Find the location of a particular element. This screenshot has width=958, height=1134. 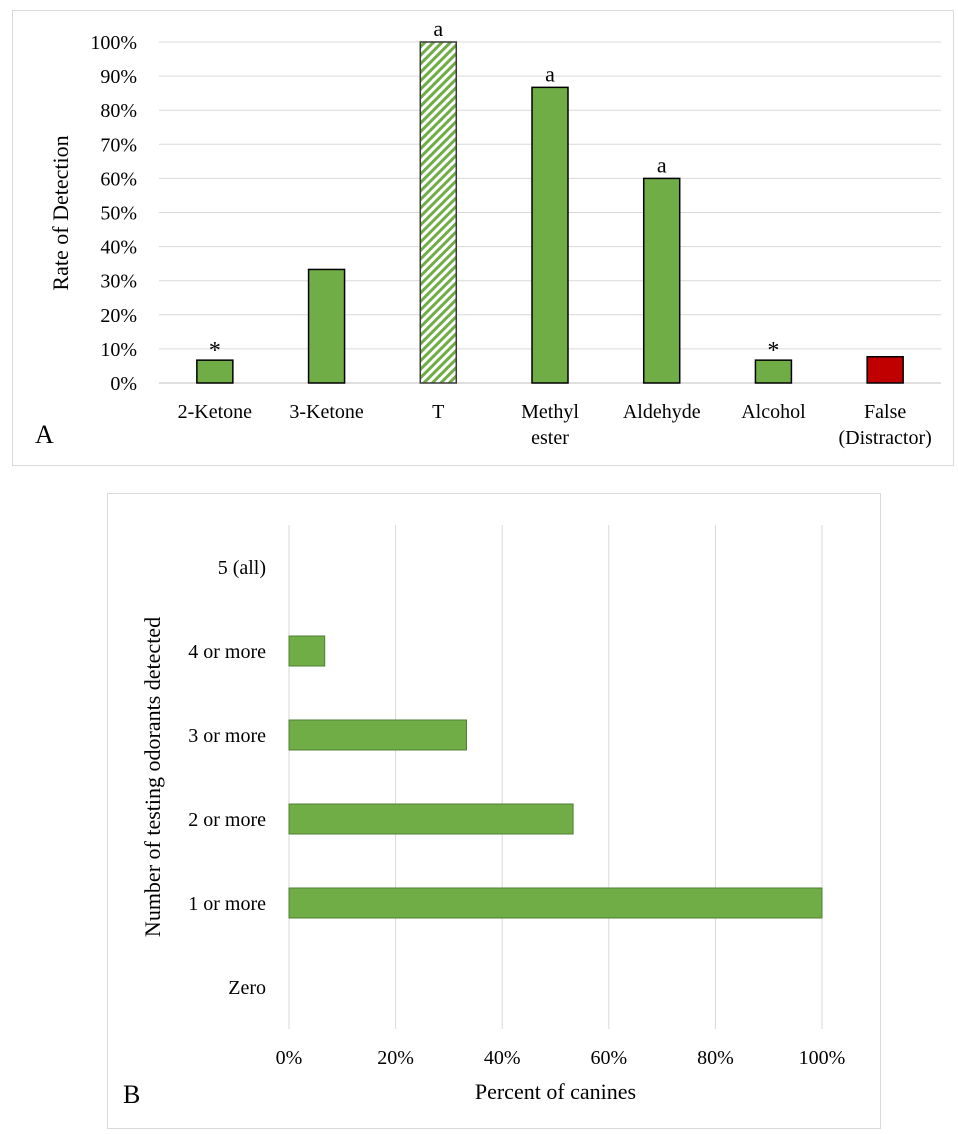

x-tick-label: 100% is located at coordinates (822, 1058).